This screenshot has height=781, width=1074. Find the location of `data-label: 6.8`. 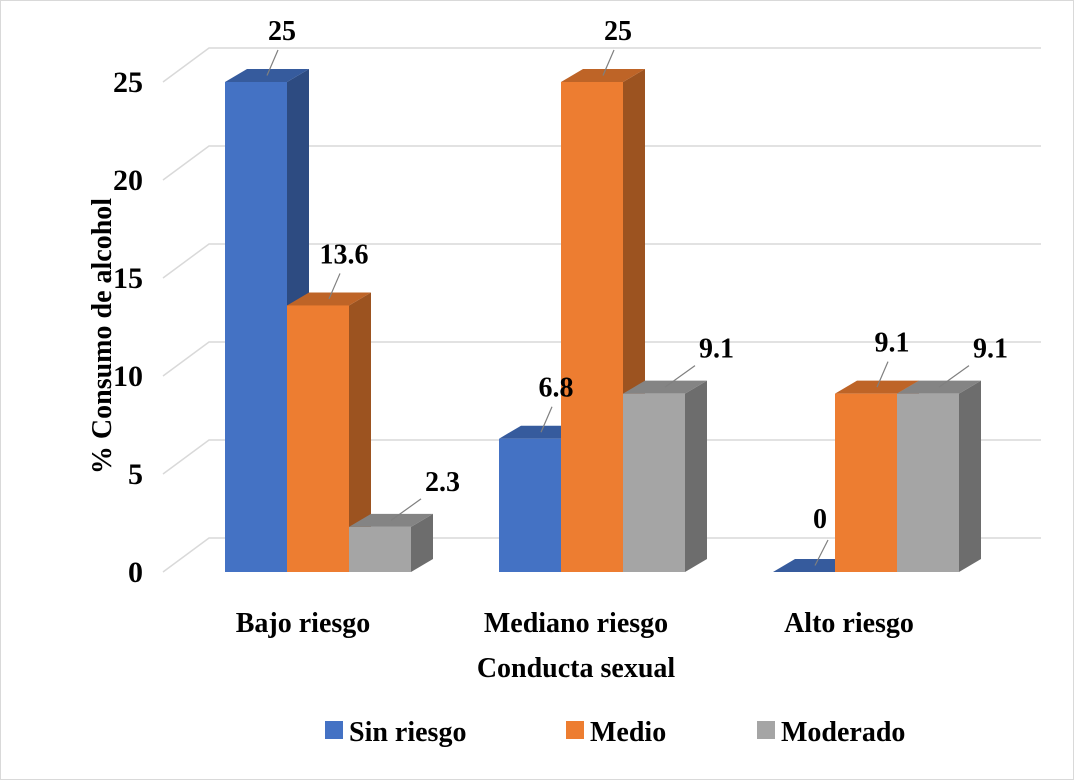

data-label: 6.8 is located at coordinates (556, 388).